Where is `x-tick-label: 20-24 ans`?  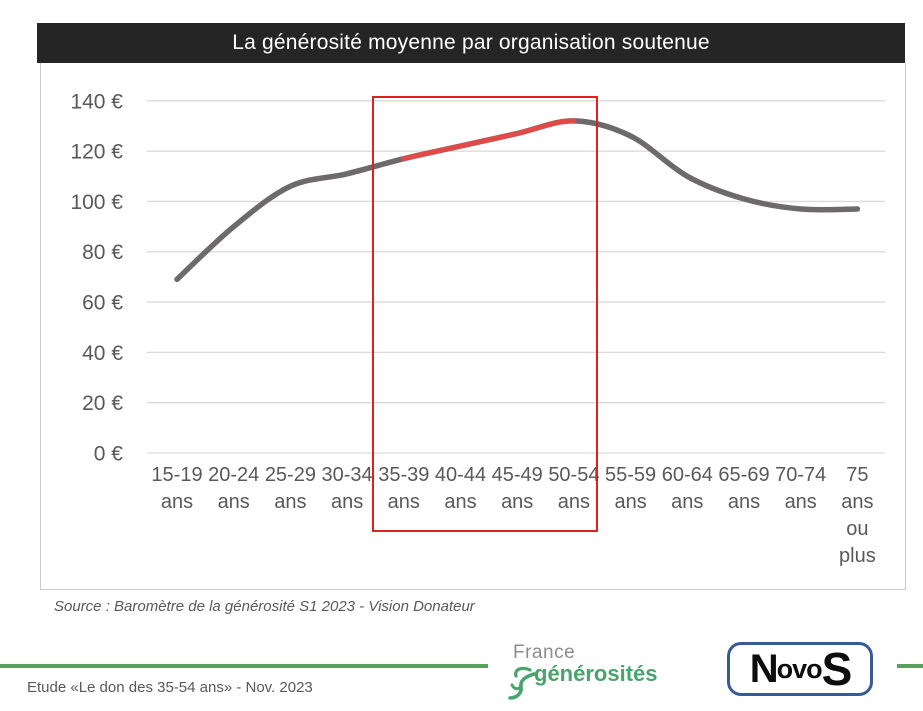 x-tick-label: 20-24 ans is located at coordinates (233, 488).